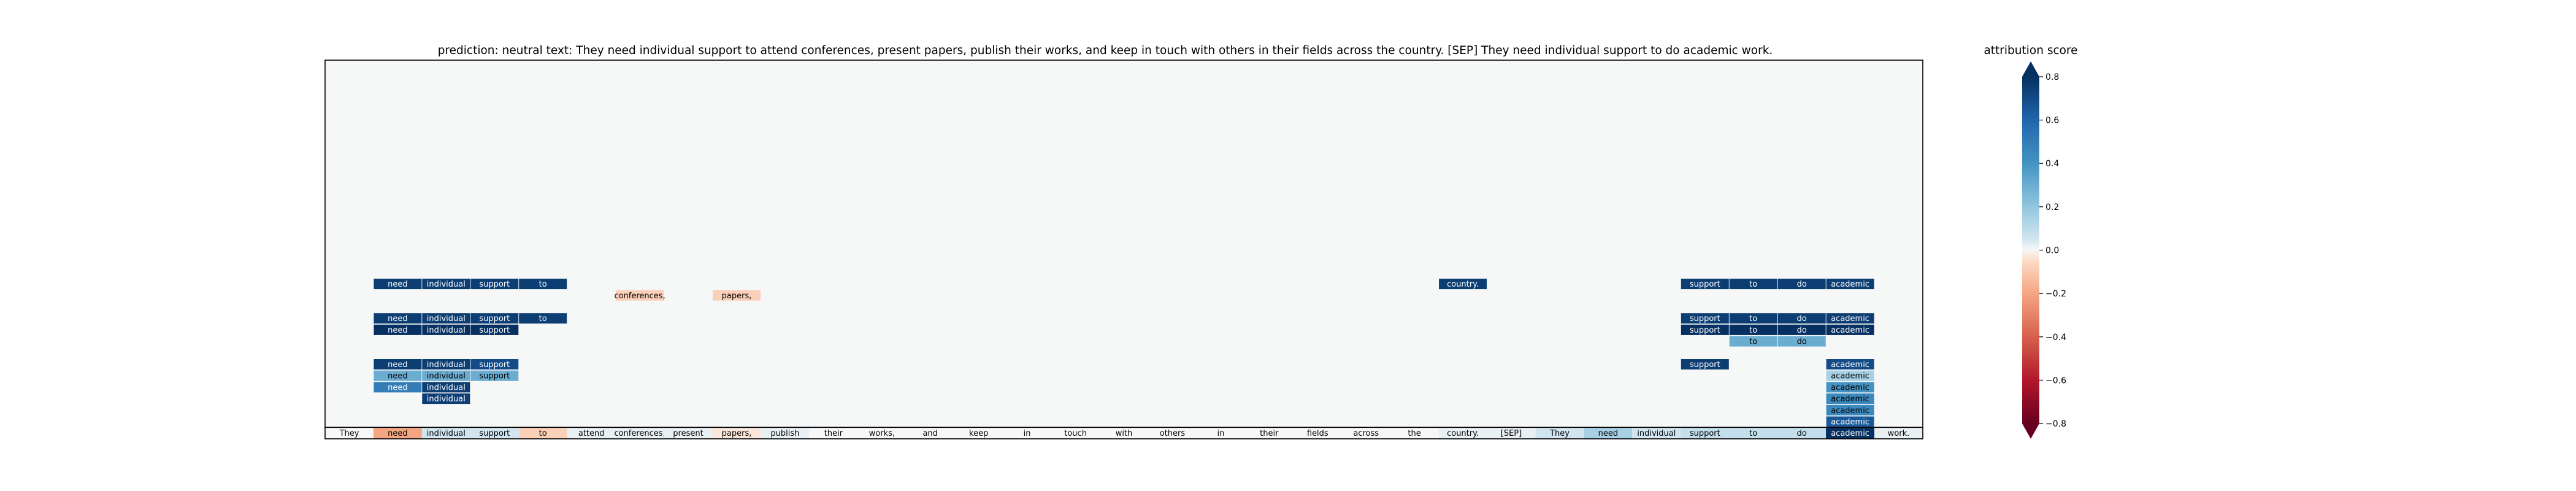  I want to click on colorbar-tick-label: −0.6, so click(2055, 381).